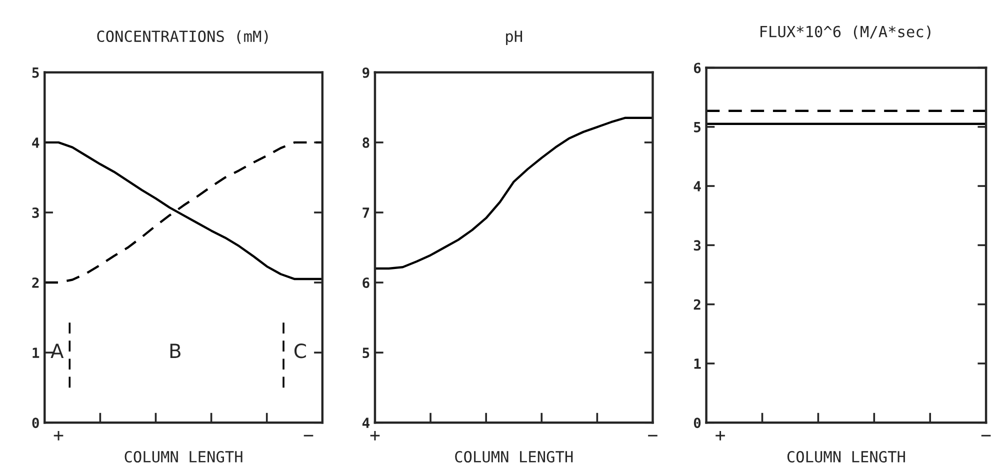 Image resolution: width=992 pixels, height=467 pixels. Describe the element at coordinates (57, 351) in the screenshot. I see `annotation: A` at that location.